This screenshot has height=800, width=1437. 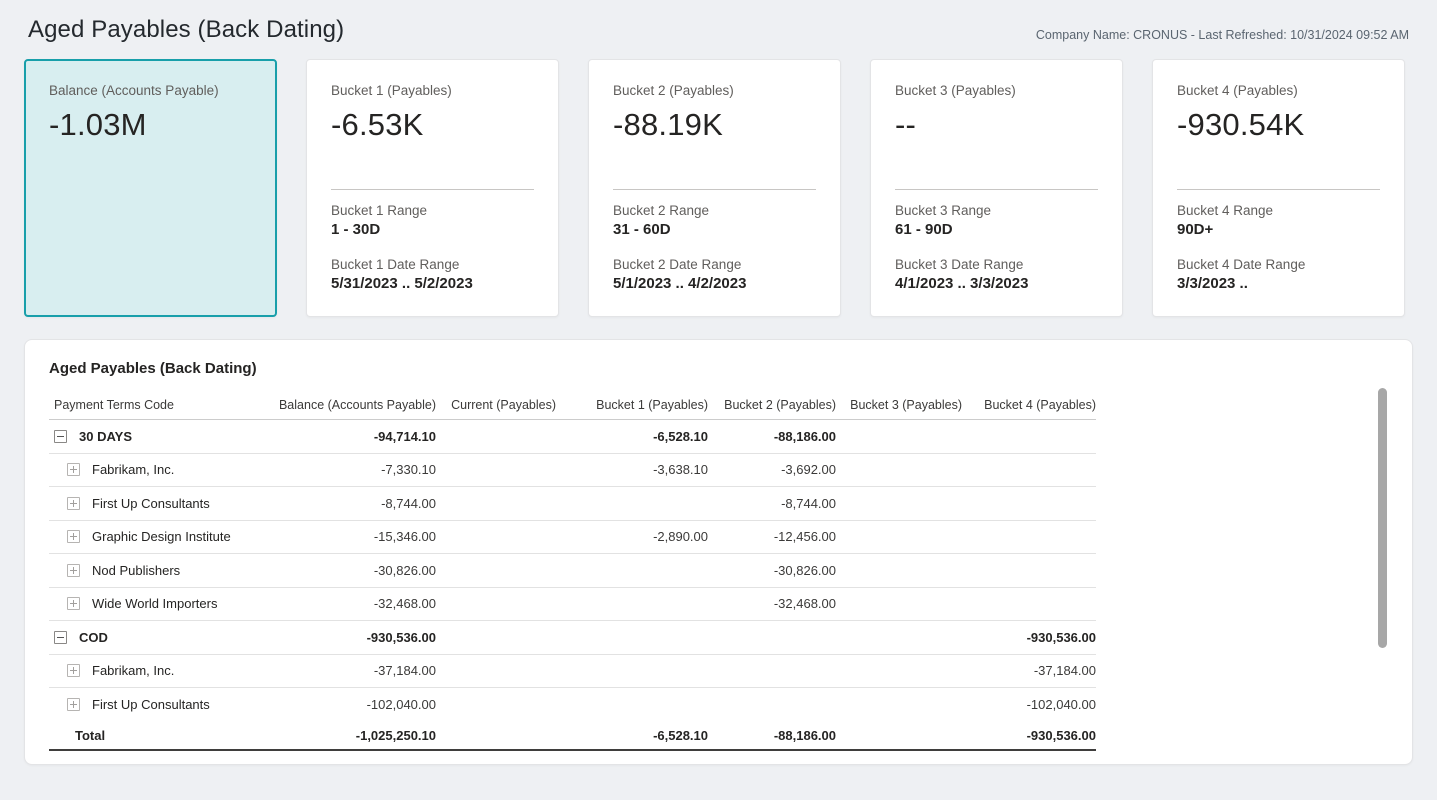 What do you see at coordinates (161, 537) in the screenshot?
I see `row-label: Graphic Design Institute` at bounding box center [161, 537].